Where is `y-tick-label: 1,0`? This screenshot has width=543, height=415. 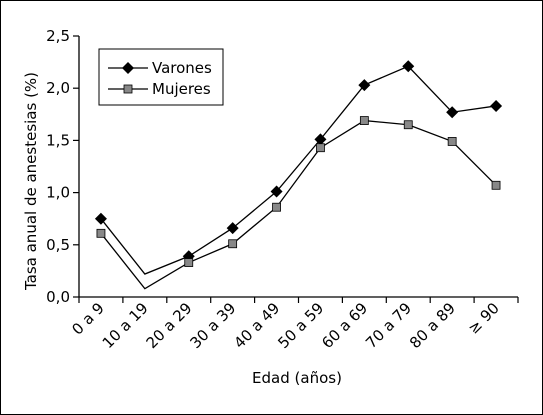 y-tick-label: 1,0 is located at coordinates (58, 193).